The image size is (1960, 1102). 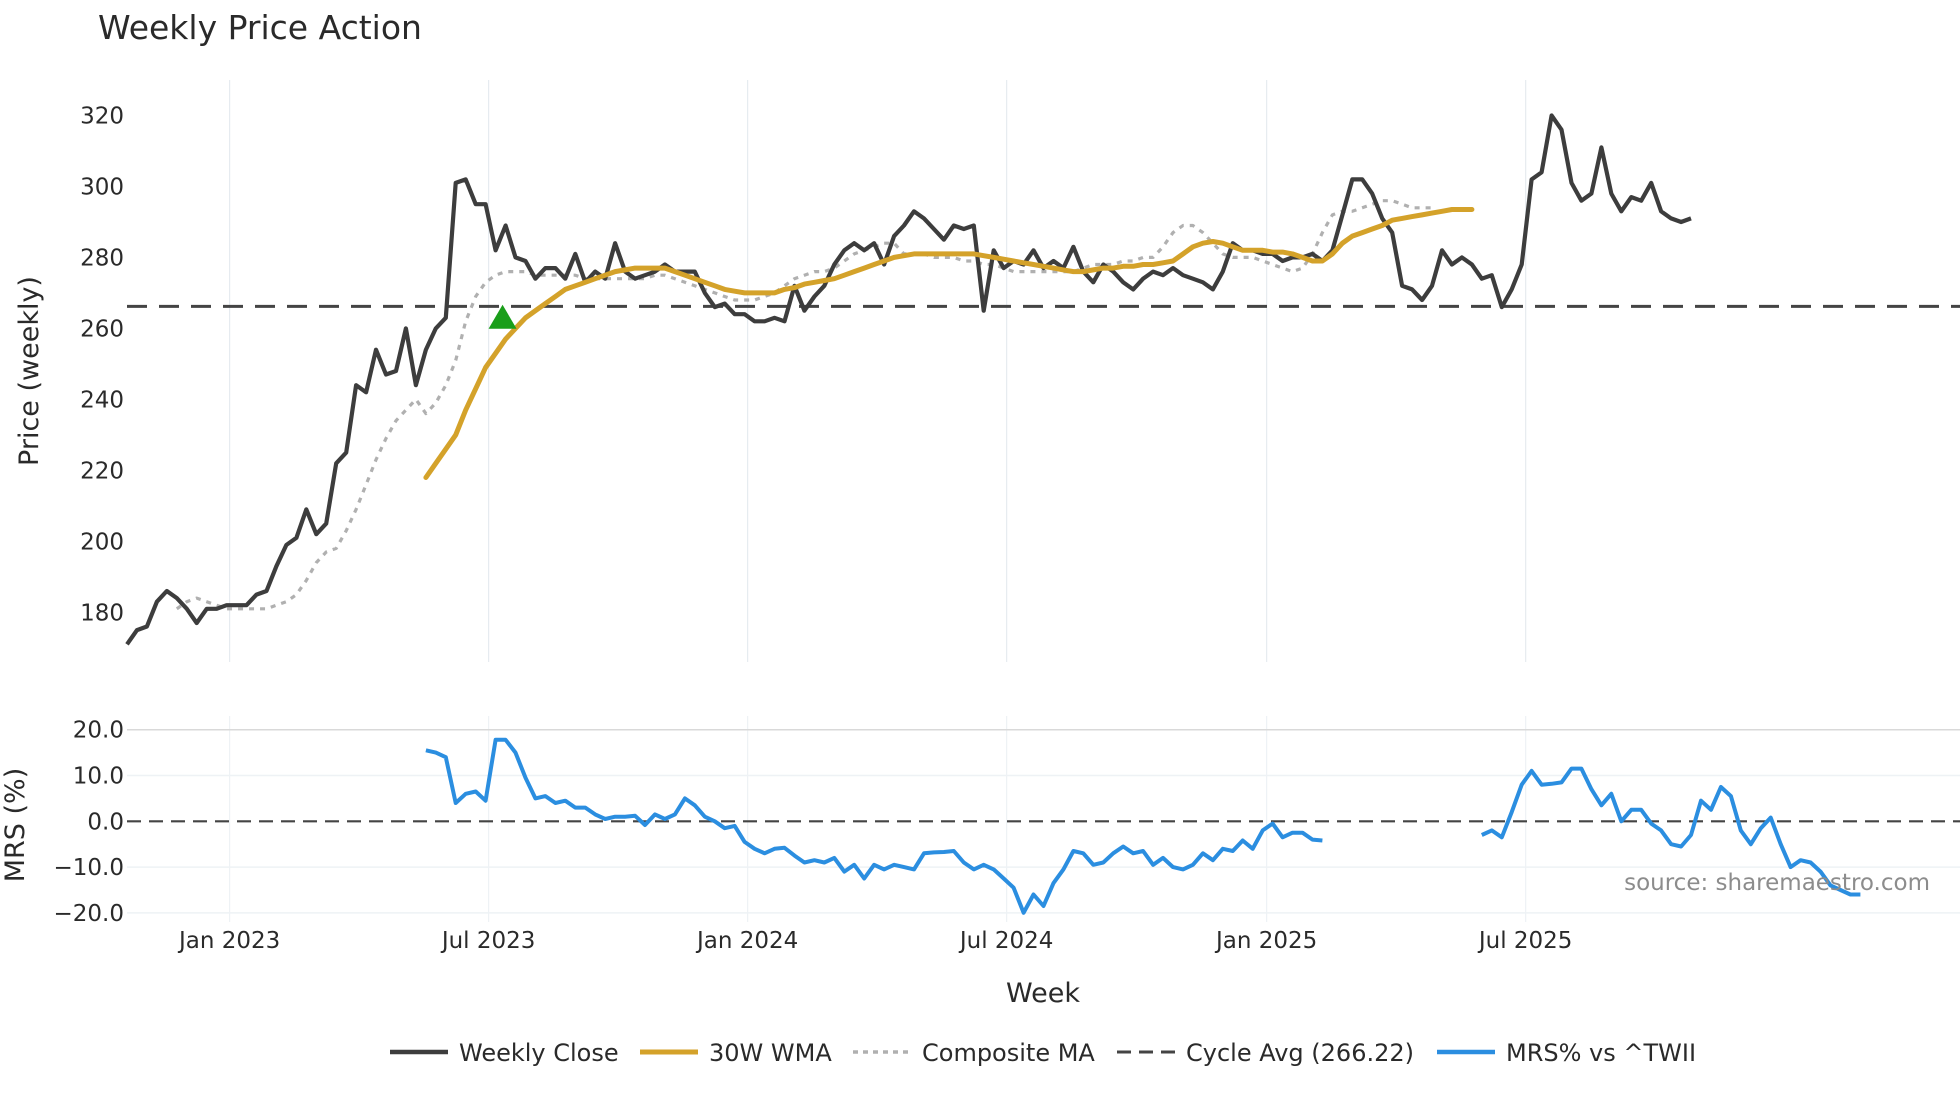 What do you see at coordinates (1265, 941) in the screenshot?
I see `x-tick-label: Jan 2025` at bounding box center [1265, 941].